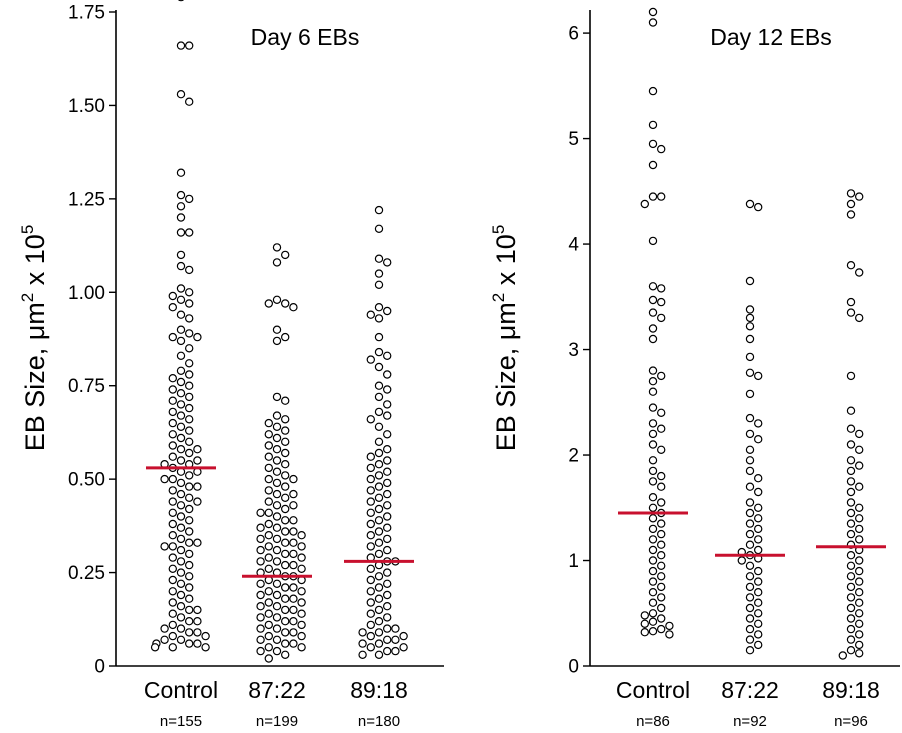 Image resolution: width=902 pixels, height=733 pixels. What do you see at coordinates (573, 667) in the screenshot?
I see `y-tick-label: 0` at bounding box center [573, 667].